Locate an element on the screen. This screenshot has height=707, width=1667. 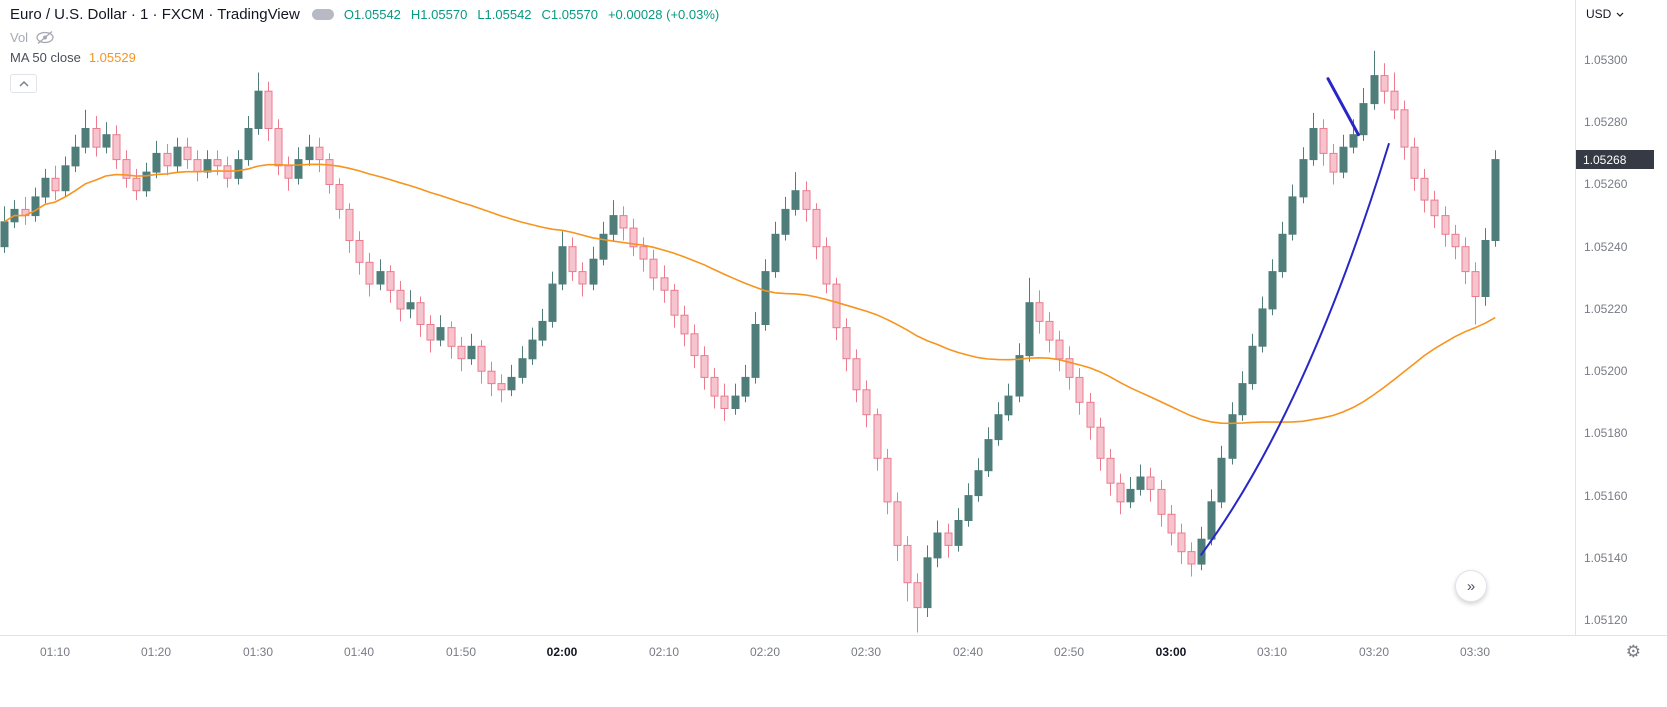
gear-icon: ⚙ is located at coordinates (1633, 651).